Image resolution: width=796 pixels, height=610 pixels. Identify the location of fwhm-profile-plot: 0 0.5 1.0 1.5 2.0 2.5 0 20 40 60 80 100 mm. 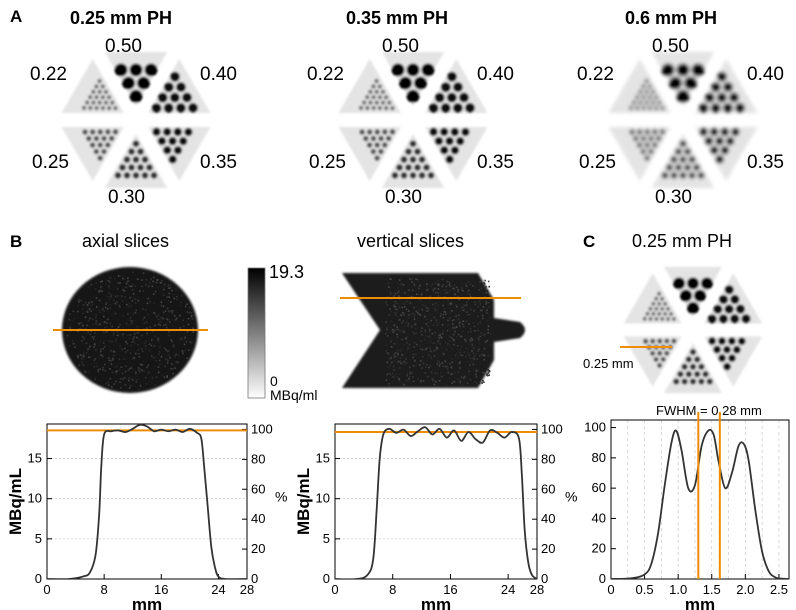
(687, 511).